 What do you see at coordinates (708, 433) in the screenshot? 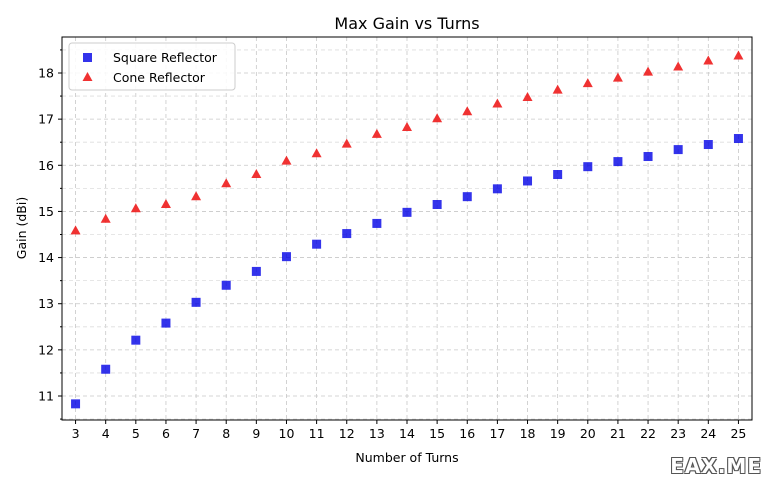
I see `x-tick-label: 24` at bounding box center [708, 433].